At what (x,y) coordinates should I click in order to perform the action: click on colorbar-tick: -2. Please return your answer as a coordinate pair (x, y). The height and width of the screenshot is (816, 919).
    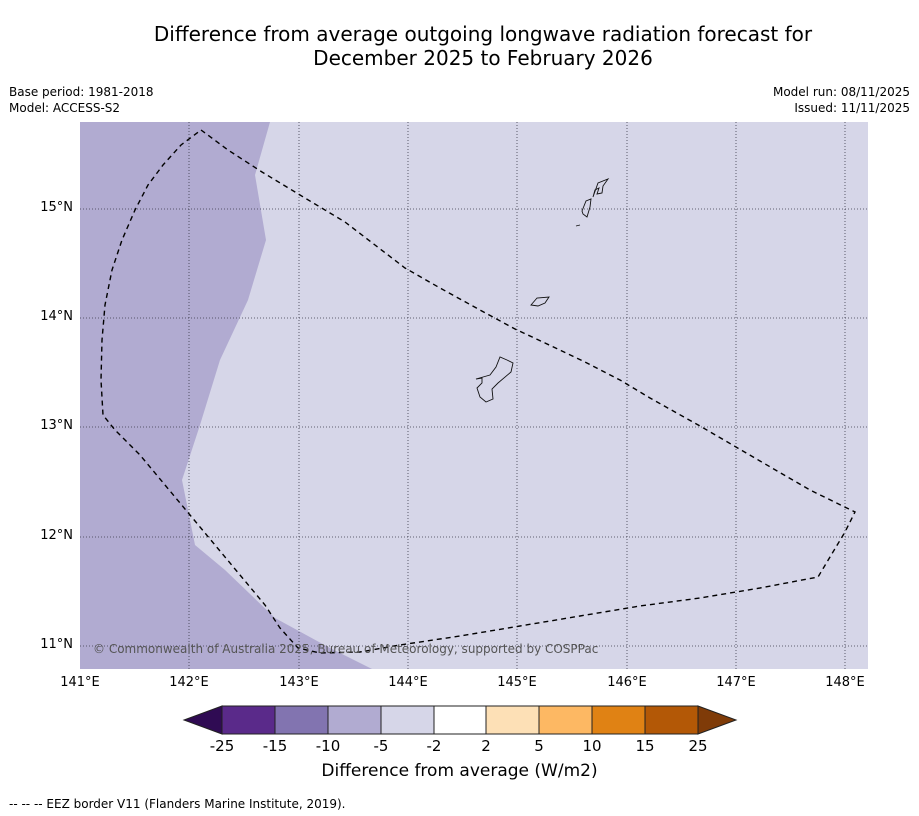
    Looking at the image, I should click on (434, 746).